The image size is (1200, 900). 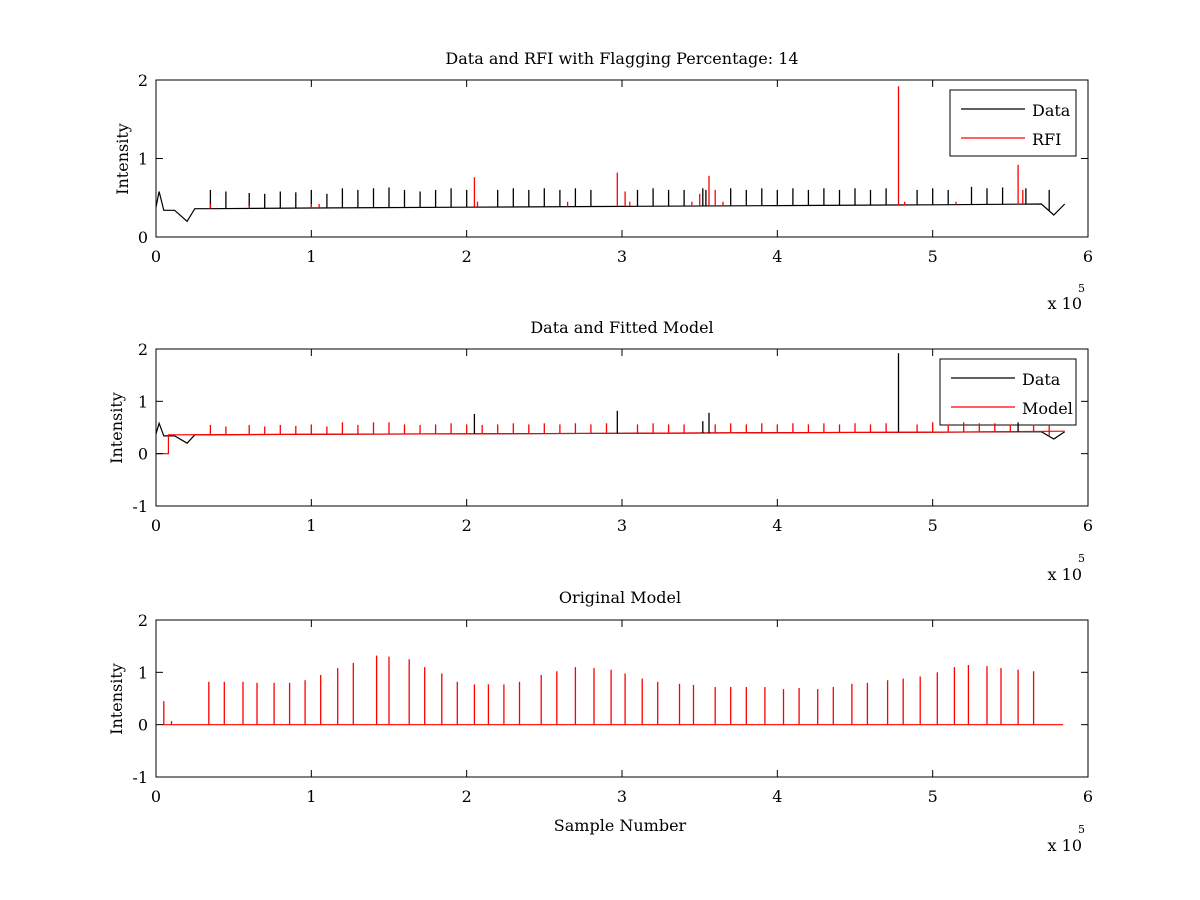 What do you see at coordinates (620, 825) in the screenshot?
I see `x-axis-label: Sample Number` at bounding box center [620, 825].